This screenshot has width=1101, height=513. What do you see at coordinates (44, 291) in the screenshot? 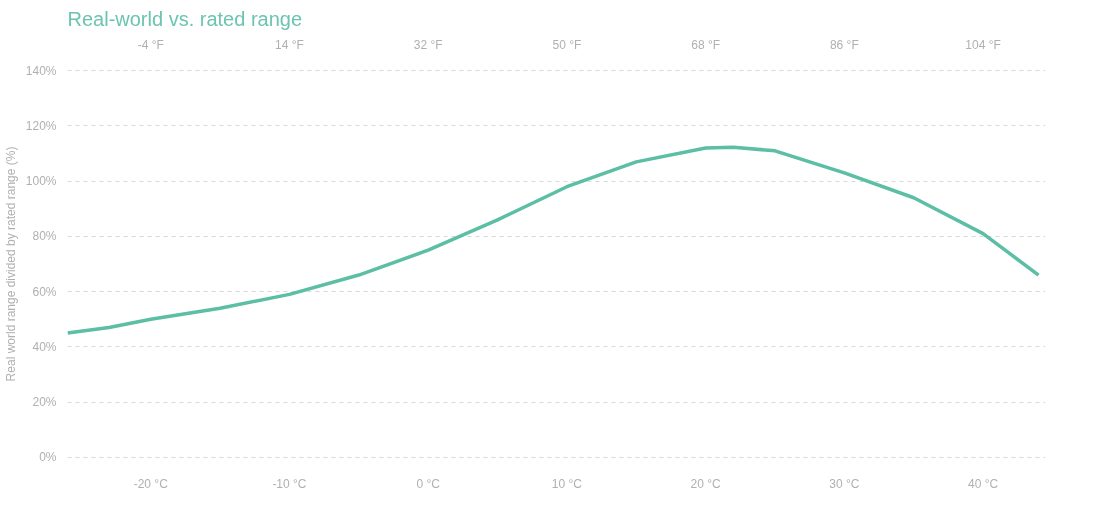
I see `y-tick-label: 60%` at bounding box center [44, 291].